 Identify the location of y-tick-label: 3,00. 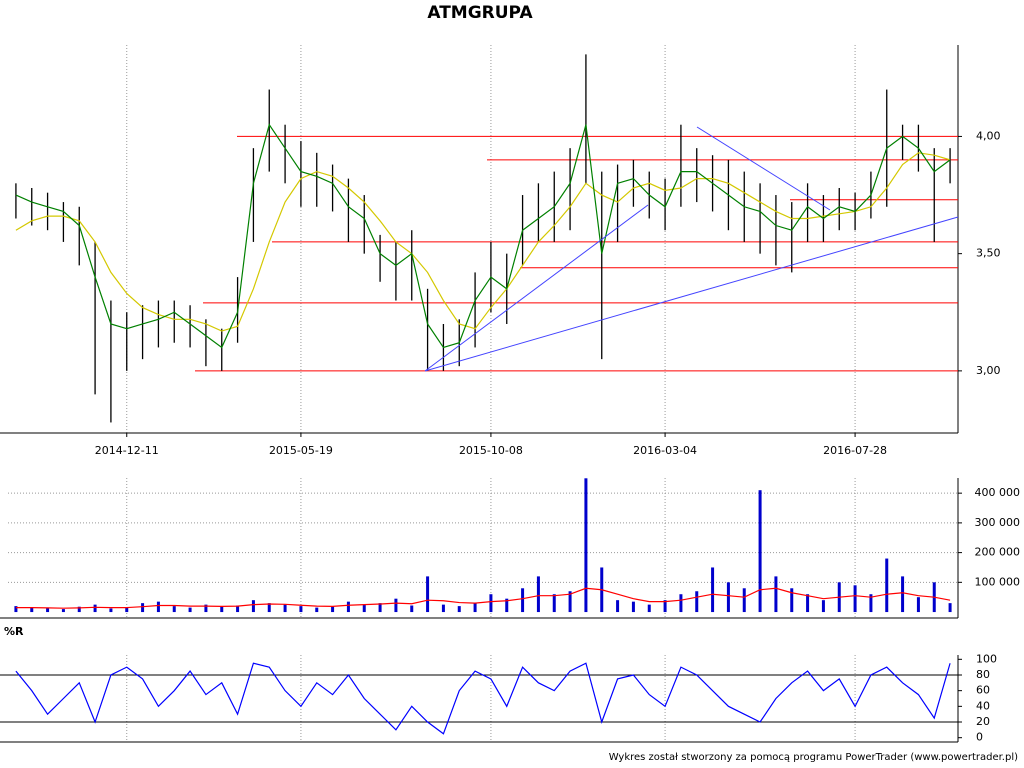
(988, 370).